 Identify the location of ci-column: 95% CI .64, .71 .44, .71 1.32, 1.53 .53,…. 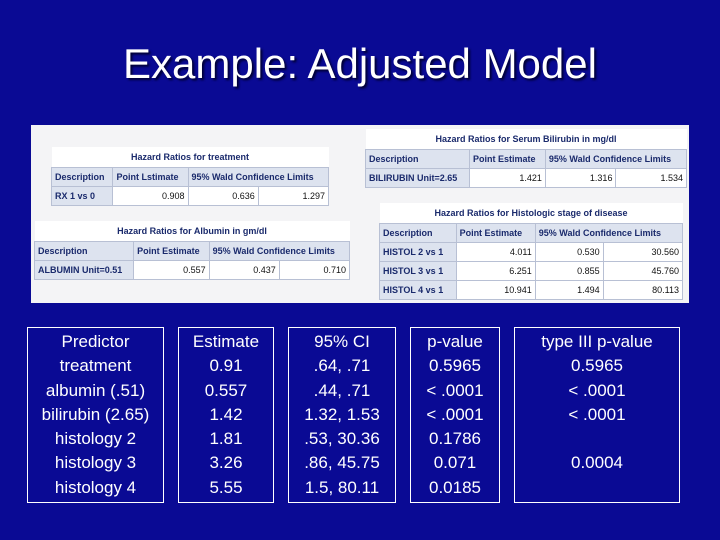
(342, 415).